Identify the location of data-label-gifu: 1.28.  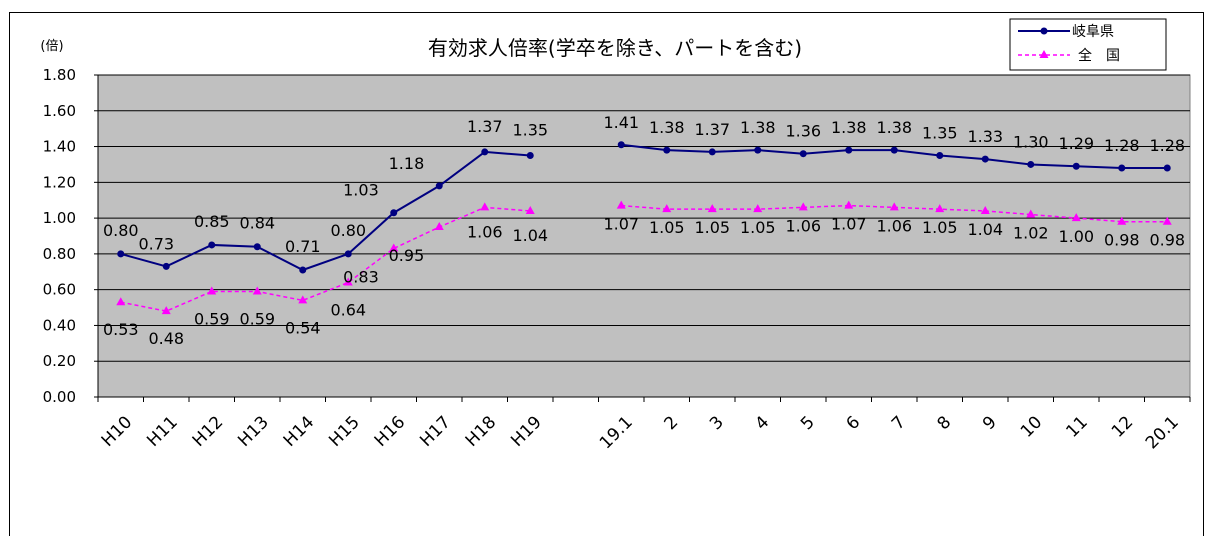
(1122, 145).